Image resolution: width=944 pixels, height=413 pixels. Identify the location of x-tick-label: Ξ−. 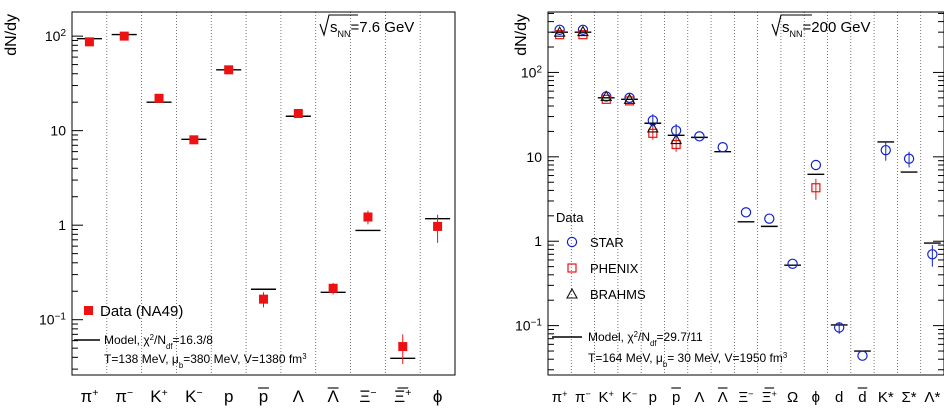
(367, 396).